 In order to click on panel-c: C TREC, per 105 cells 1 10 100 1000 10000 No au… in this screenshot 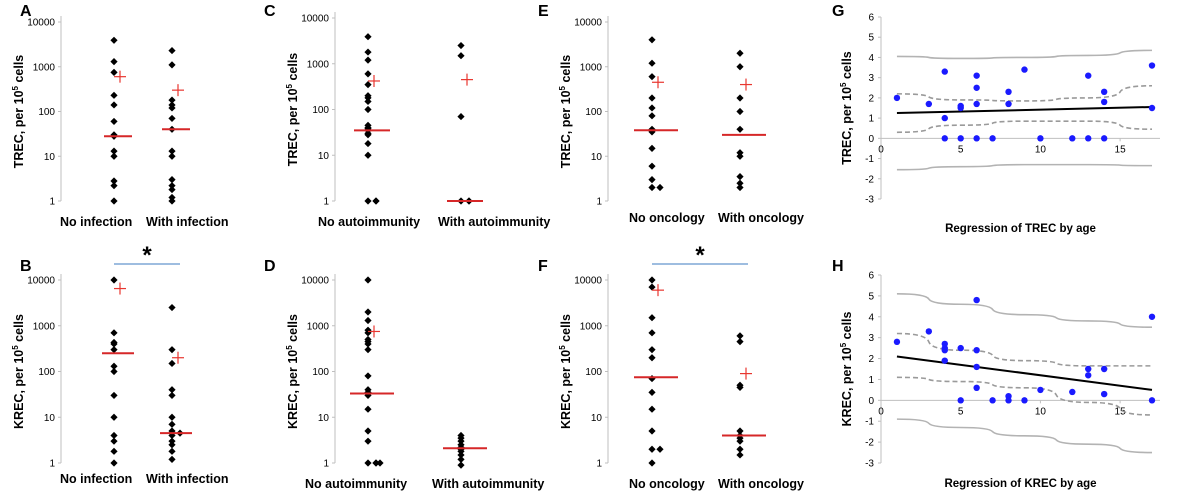, I will do `click(407, 116)`.